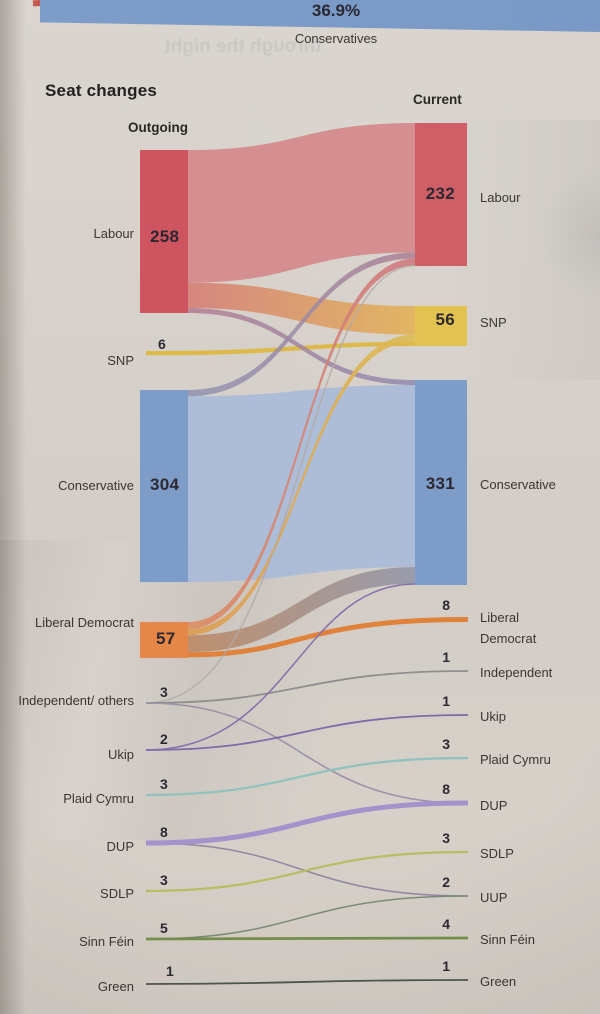  I want to click on node-current-labour, so click(441, 194).